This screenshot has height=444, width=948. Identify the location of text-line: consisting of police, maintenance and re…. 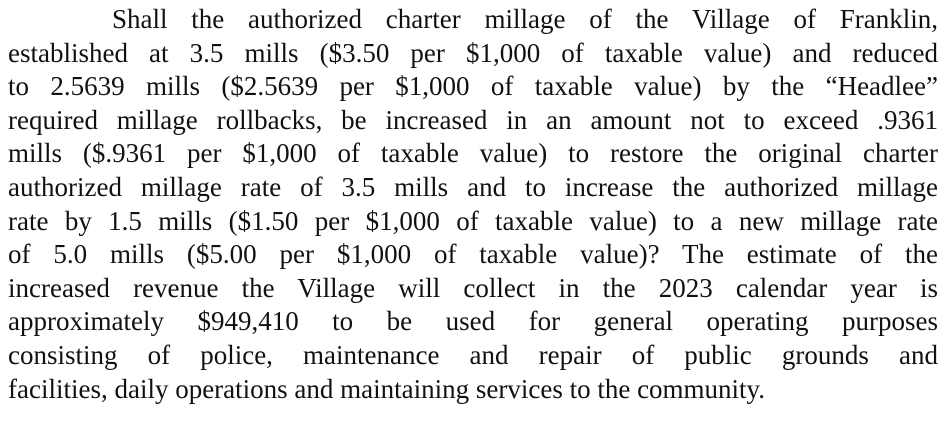
(473, 354).